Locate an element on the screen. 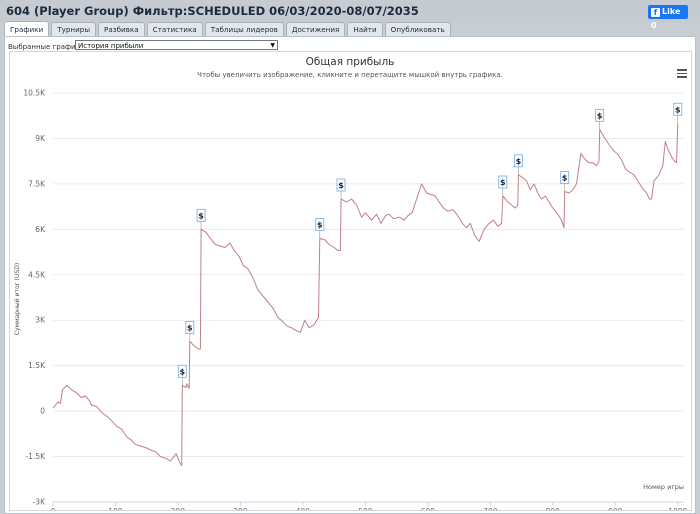 The image size is (700, 514). graph-selector: История прибыли ▼ is located at coordinates (176, 45).